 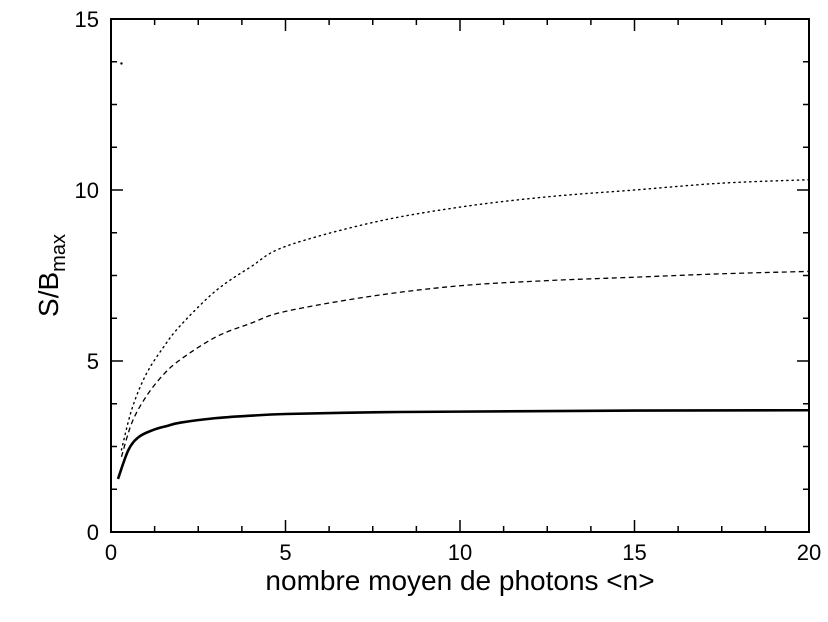 What do you see at coordinates (59, 253) in the screenshot?
I see `y-axis-title-subscript: max` at bounding box center [59, 253].